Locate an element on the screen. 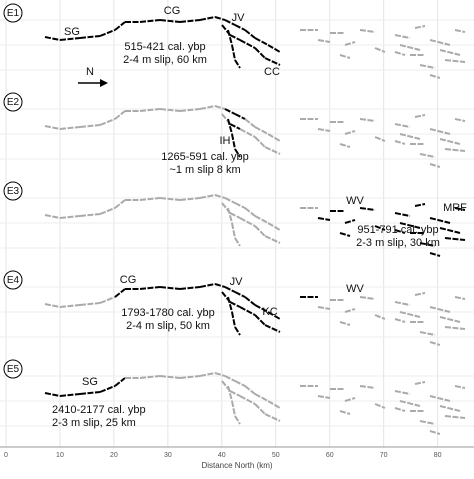  fault-label: KC is located at coordinates (269, 312).